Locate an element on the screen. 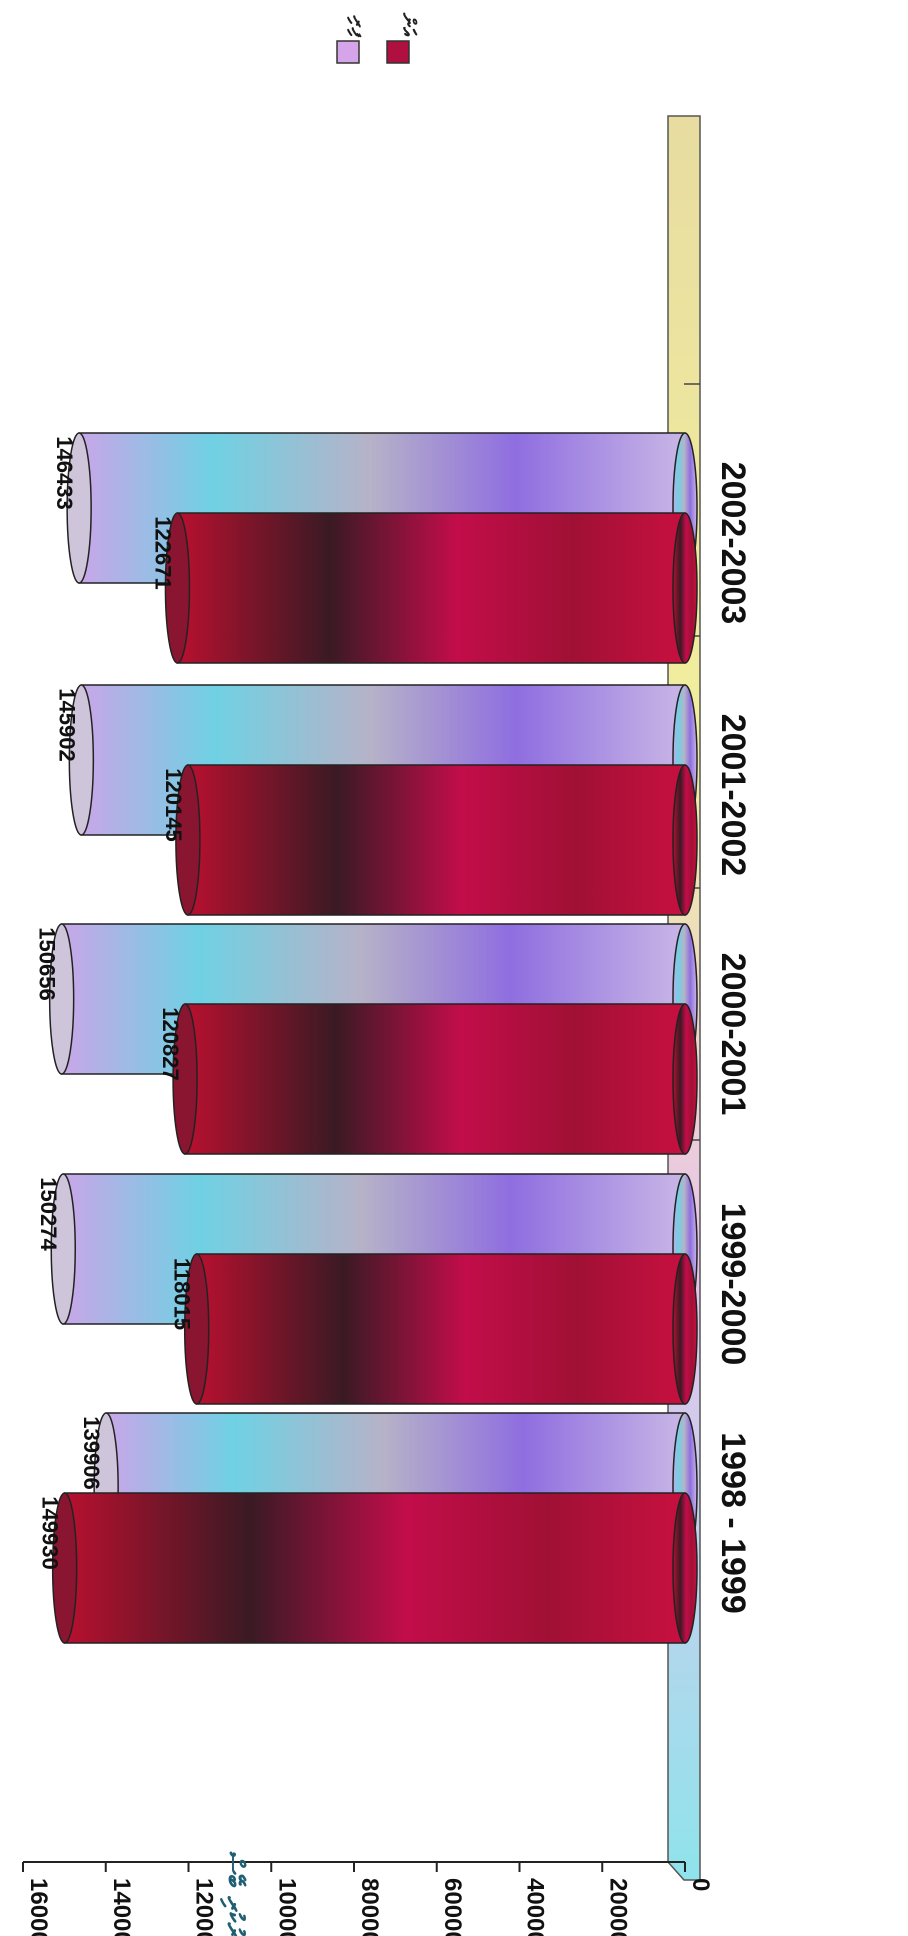  value-tick-label: 100000 is located at coordinates (286, 1907).